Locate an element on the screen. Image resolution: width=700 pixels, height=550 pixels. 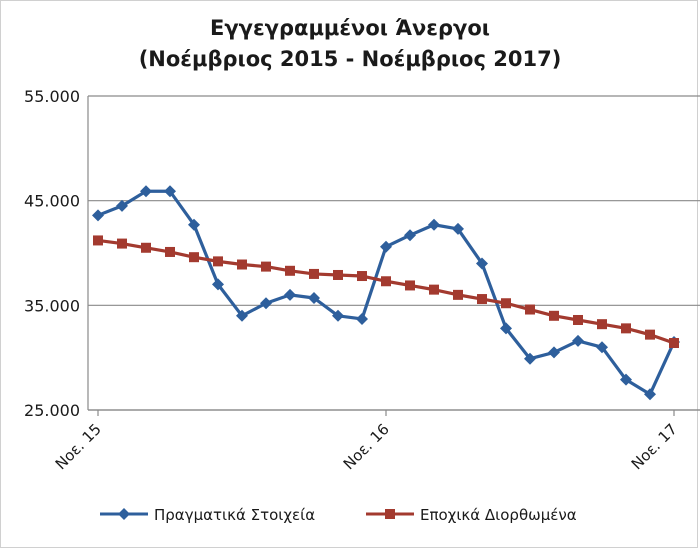
x-axis-ticks: Νοε. 15 Νοε. 16 Νοε. 17 is located at coordinates (366, 446).